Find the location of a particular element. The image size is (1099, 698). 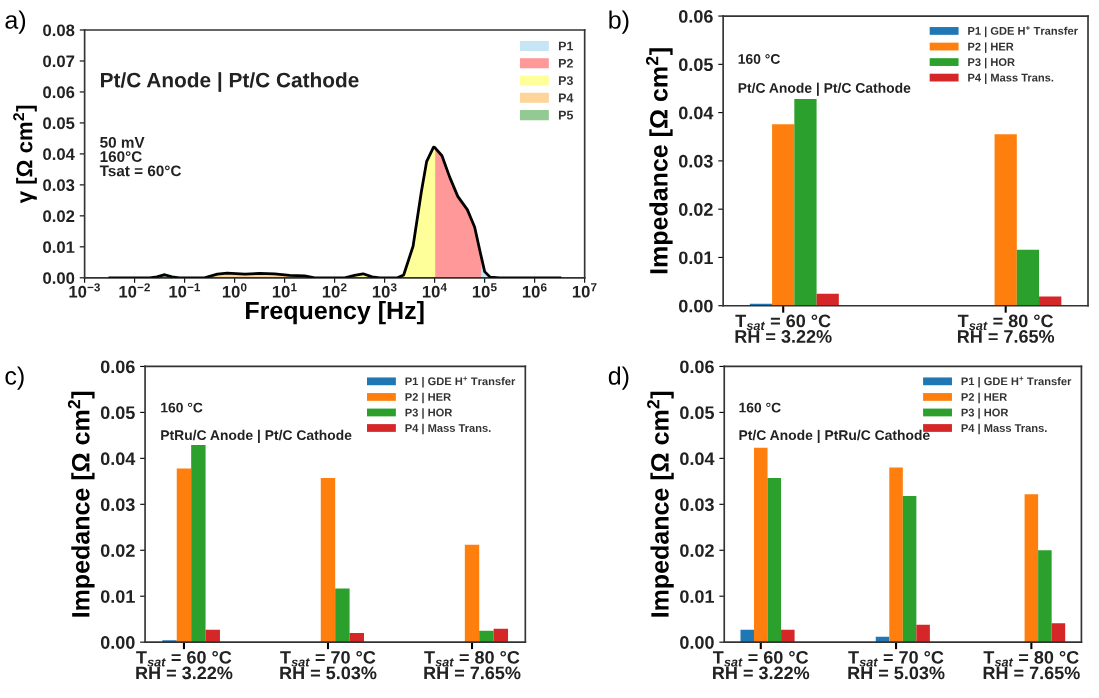

legend-label: P2 is located at coordinates (565, 63).